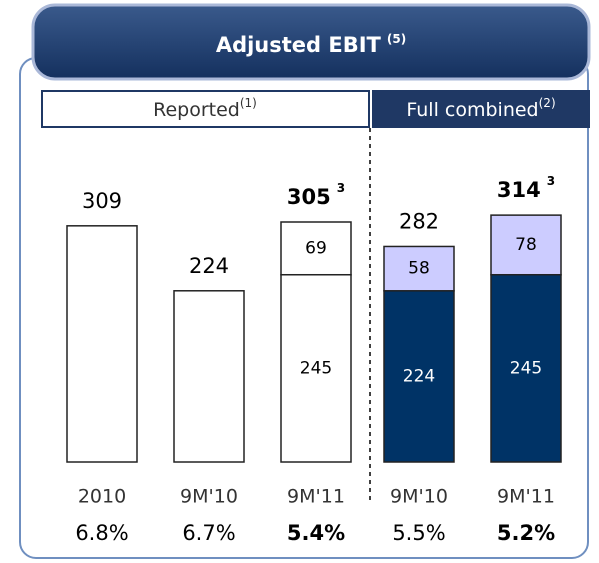 Image resolution: width=599 pixels, height=563 pixels. I want to click on margin-label: 6.8%, so click(101, 533).